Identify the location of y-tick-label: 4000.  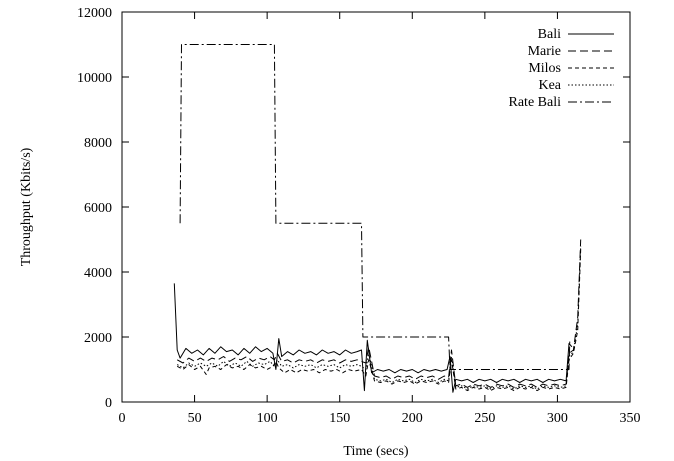
(98, 273).